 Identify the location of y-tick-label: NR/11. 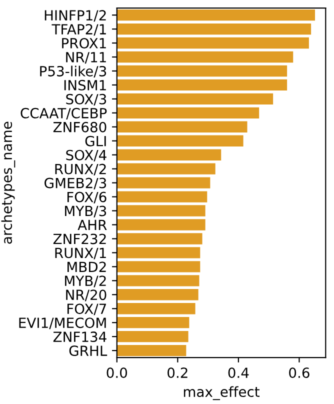
(86, 58).